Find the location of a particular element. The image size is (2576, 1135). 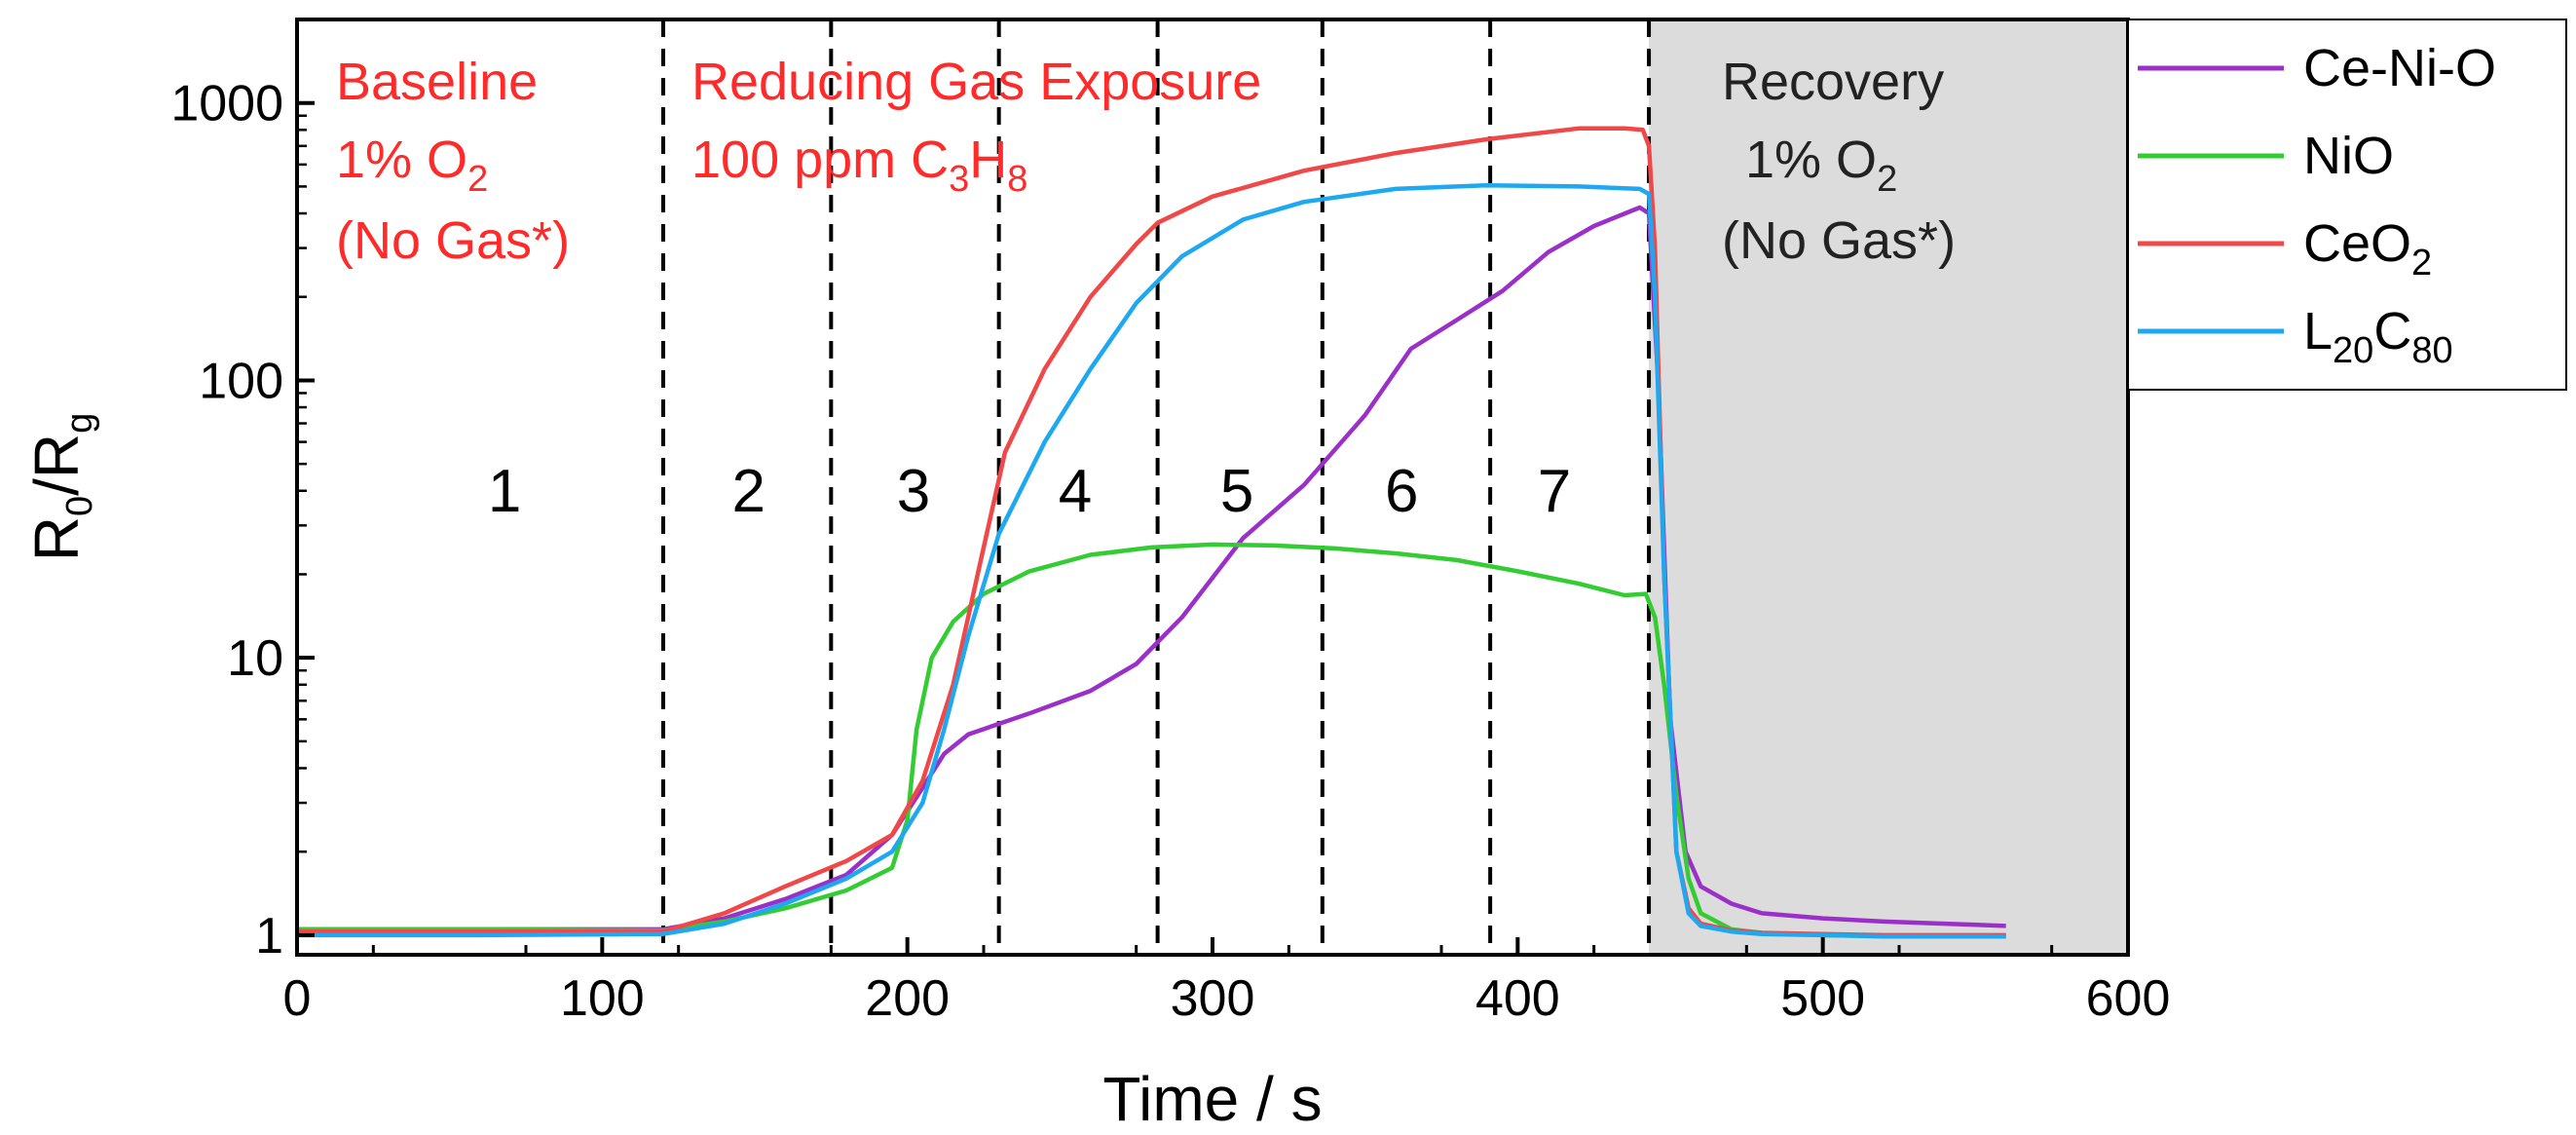

region-label-5: 5 is located at coordinates (1236, 491).